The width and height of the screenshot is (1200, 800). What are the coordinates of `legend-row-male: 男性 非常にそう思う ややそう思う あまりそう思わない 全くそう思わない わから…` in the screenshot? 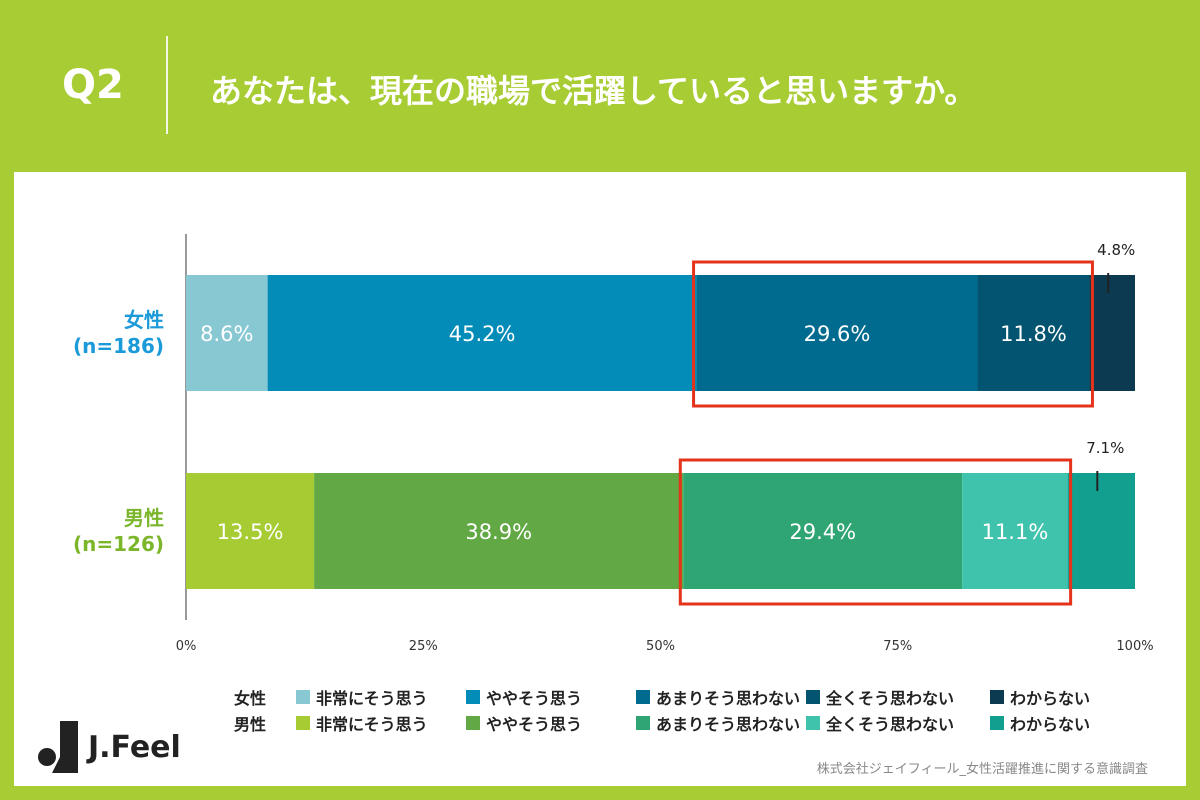 It's located at (704, 723).